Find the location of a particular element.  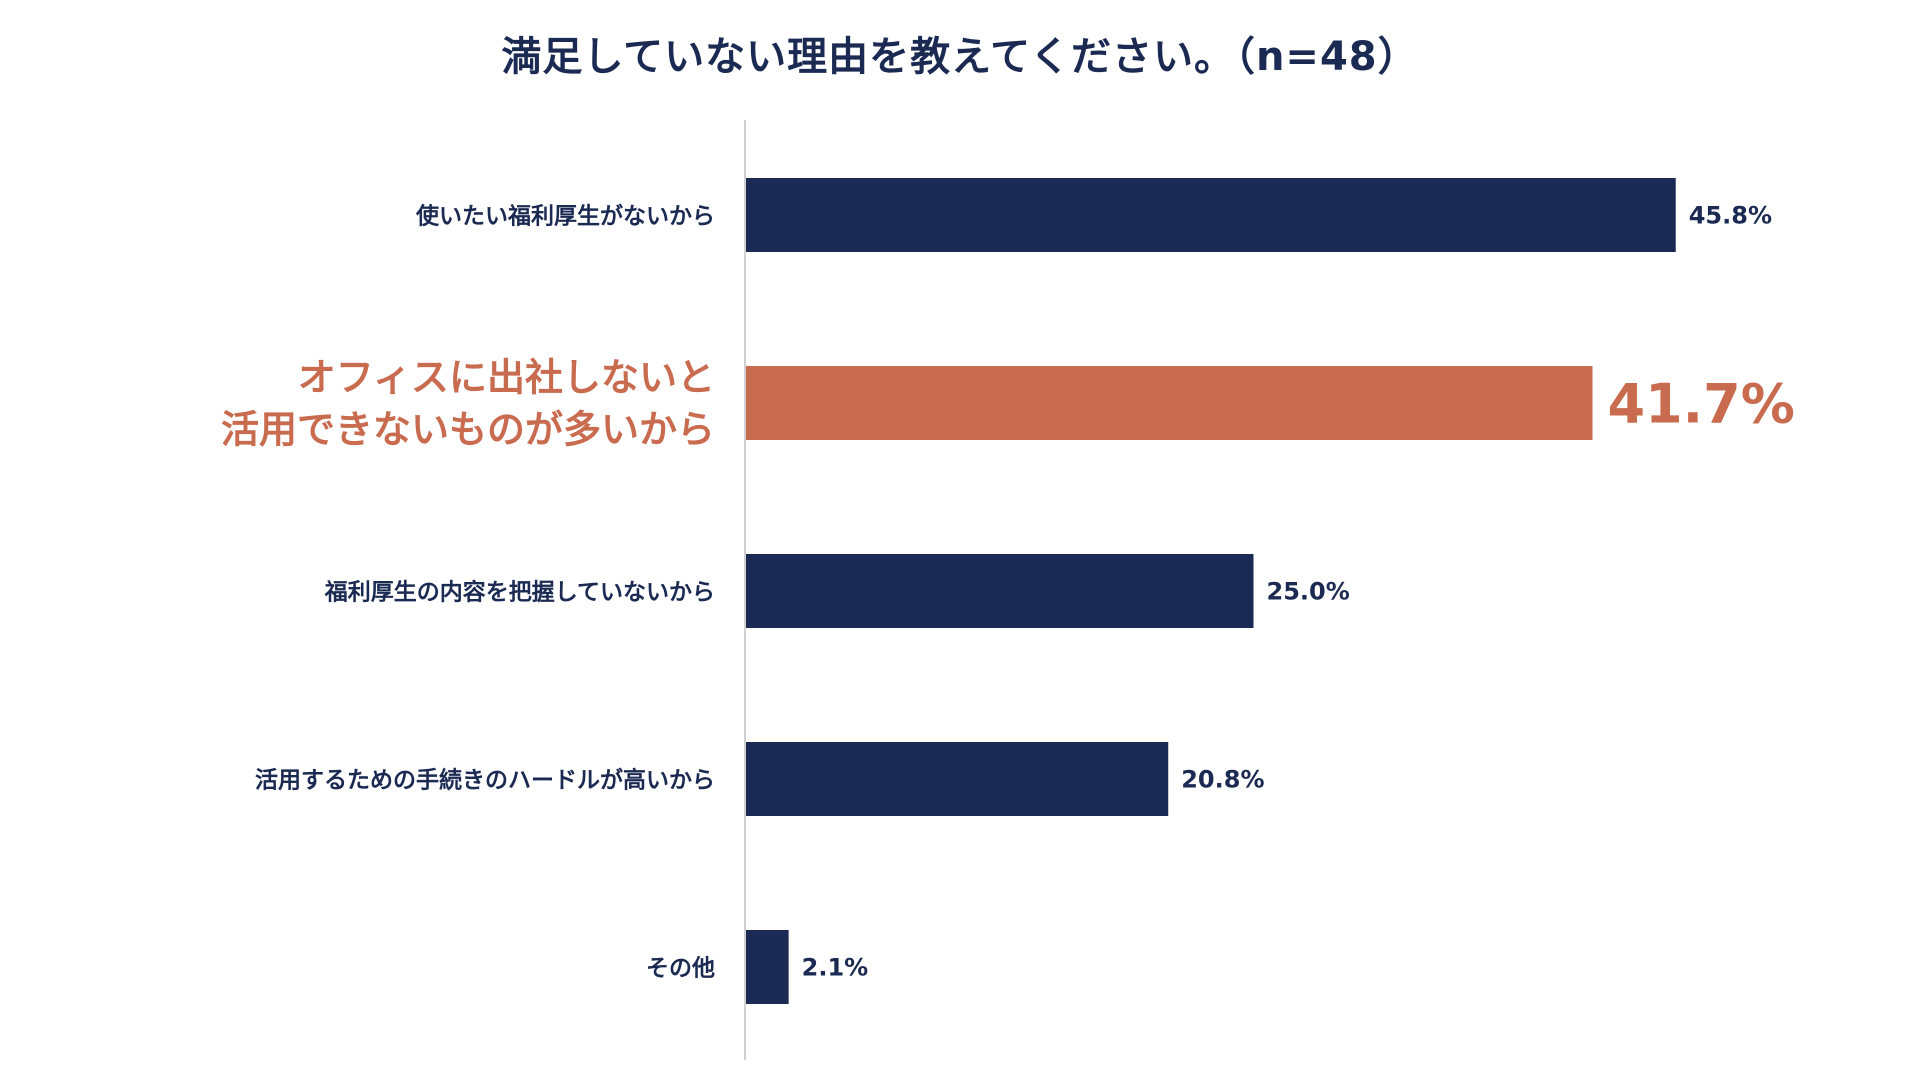

value-label-5: 2.1% is located at coordinates (835, 968).